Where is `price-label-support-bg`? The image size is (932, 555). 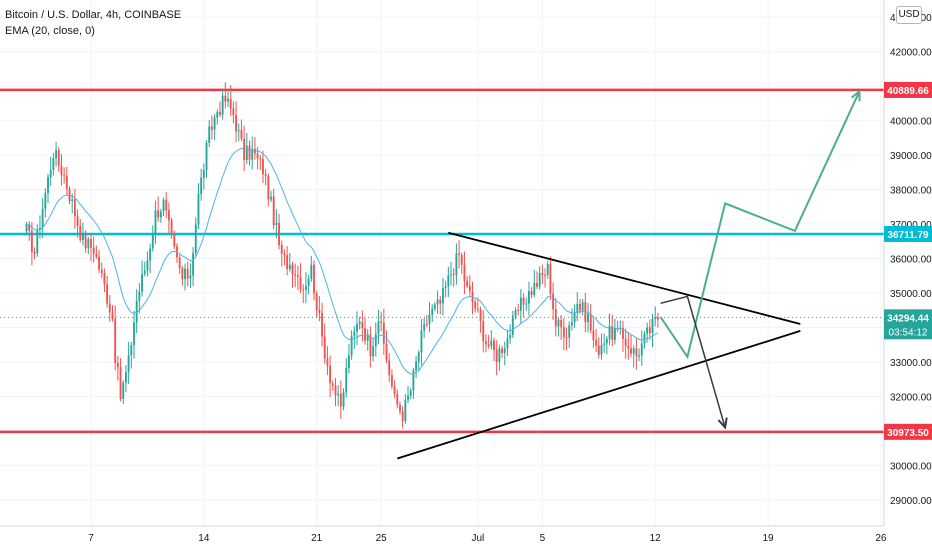
price-label-support-bg is located at coordinates (908, 431).